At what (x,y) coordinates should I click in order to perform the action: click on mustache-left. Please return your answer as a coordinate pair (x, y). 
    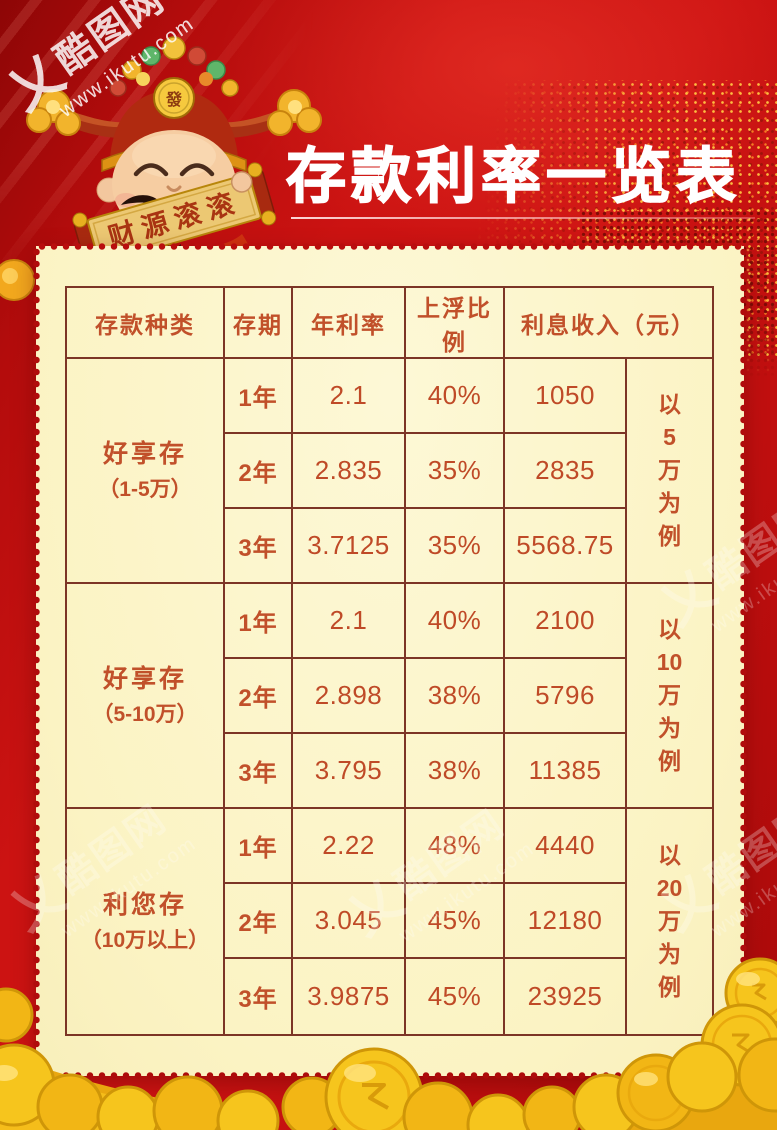
    Looking at the image, I should click on (140, 200).